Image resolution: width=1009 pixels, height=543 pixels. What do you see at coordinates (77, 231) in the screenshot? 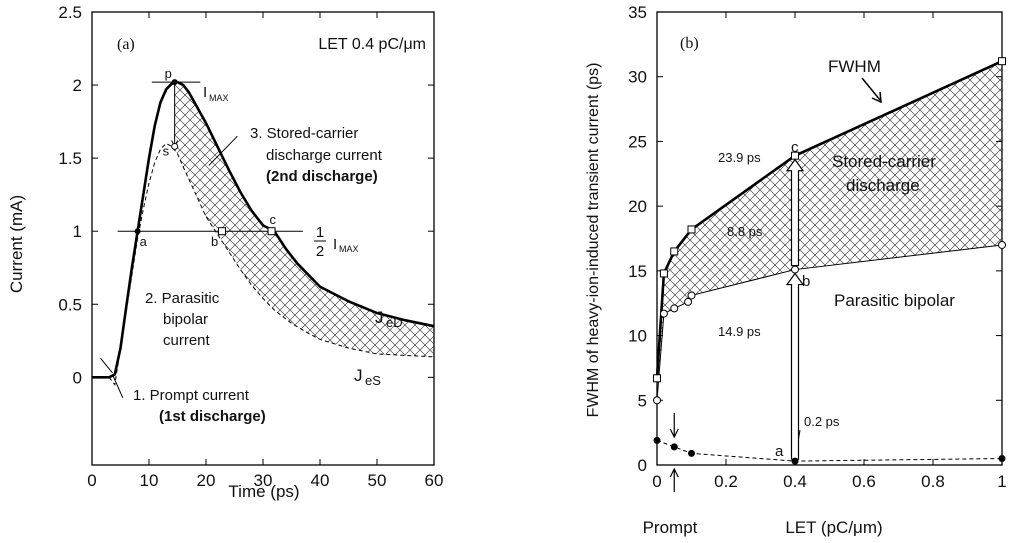
I see `panel-a-y-tick-label: 1` at bounding box center [77, 231].